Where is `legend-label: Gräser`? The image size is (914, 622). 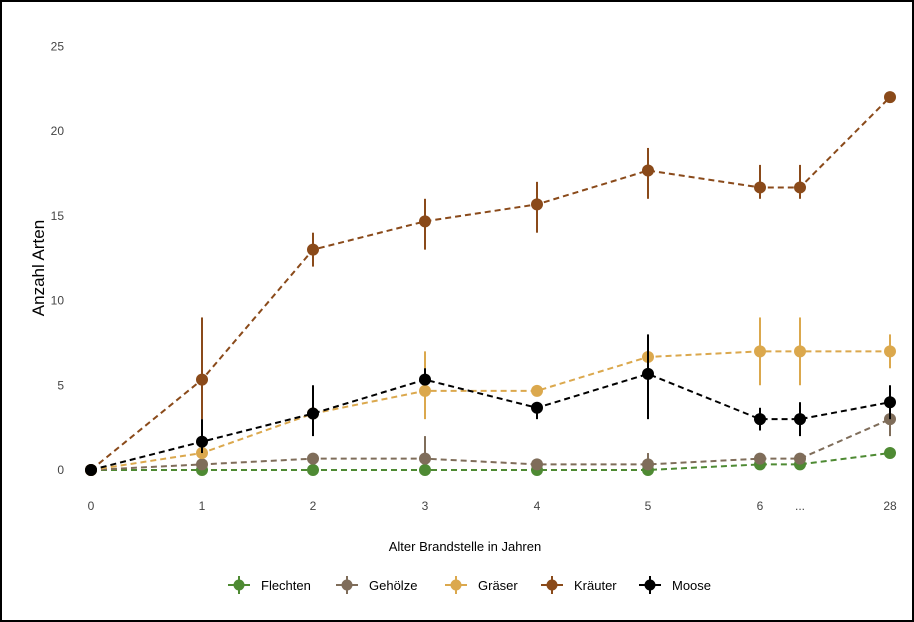 legend-label: Gräser is located at coordinates (498, 585).